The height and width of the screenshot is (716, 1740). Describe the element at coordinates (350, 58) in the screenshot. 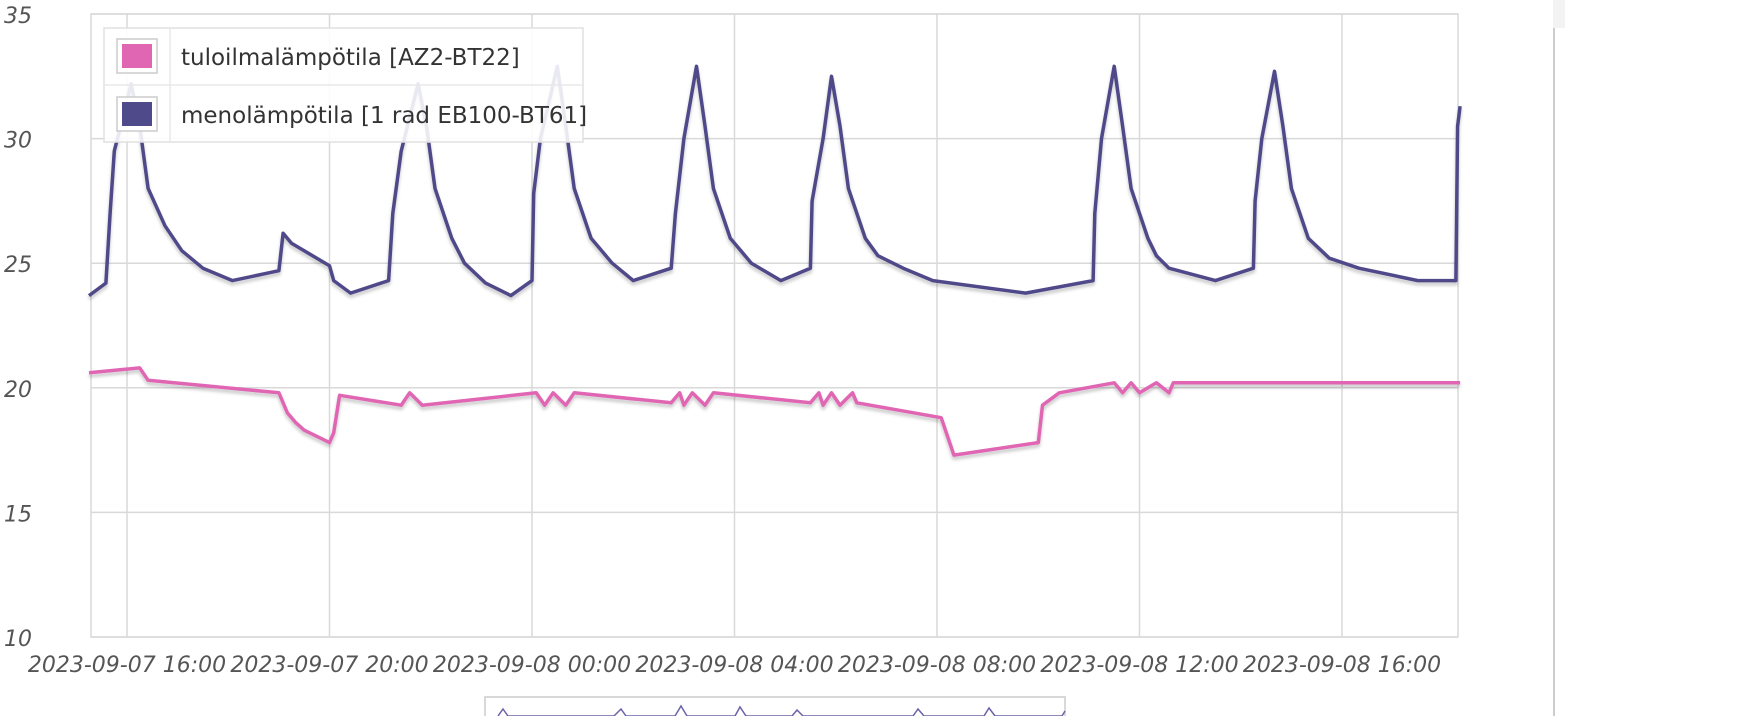

I see `legend-label-tuloilma: tuloilmalämpötila [AZ2-BT22]` at that location.